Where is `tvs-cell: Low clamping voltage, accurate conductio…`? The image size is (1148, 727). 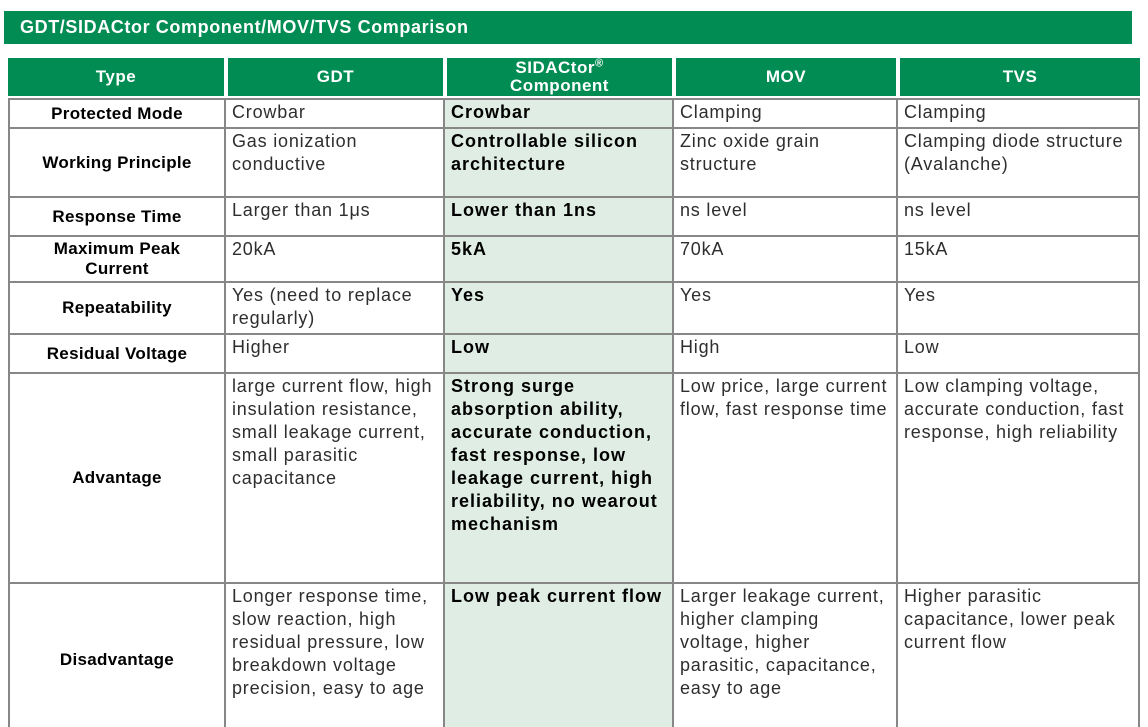 tvs-cell: Low clamping voltage, accurate conductio… is located at coordinates (1018, 479).